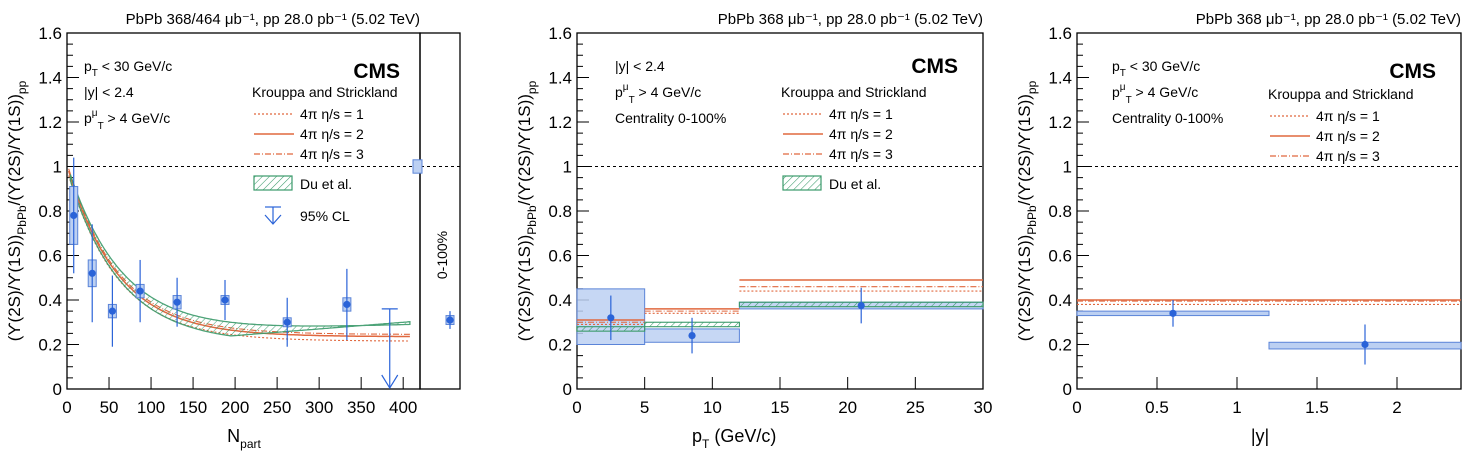  I want to click on du-band, so click(240, 255).